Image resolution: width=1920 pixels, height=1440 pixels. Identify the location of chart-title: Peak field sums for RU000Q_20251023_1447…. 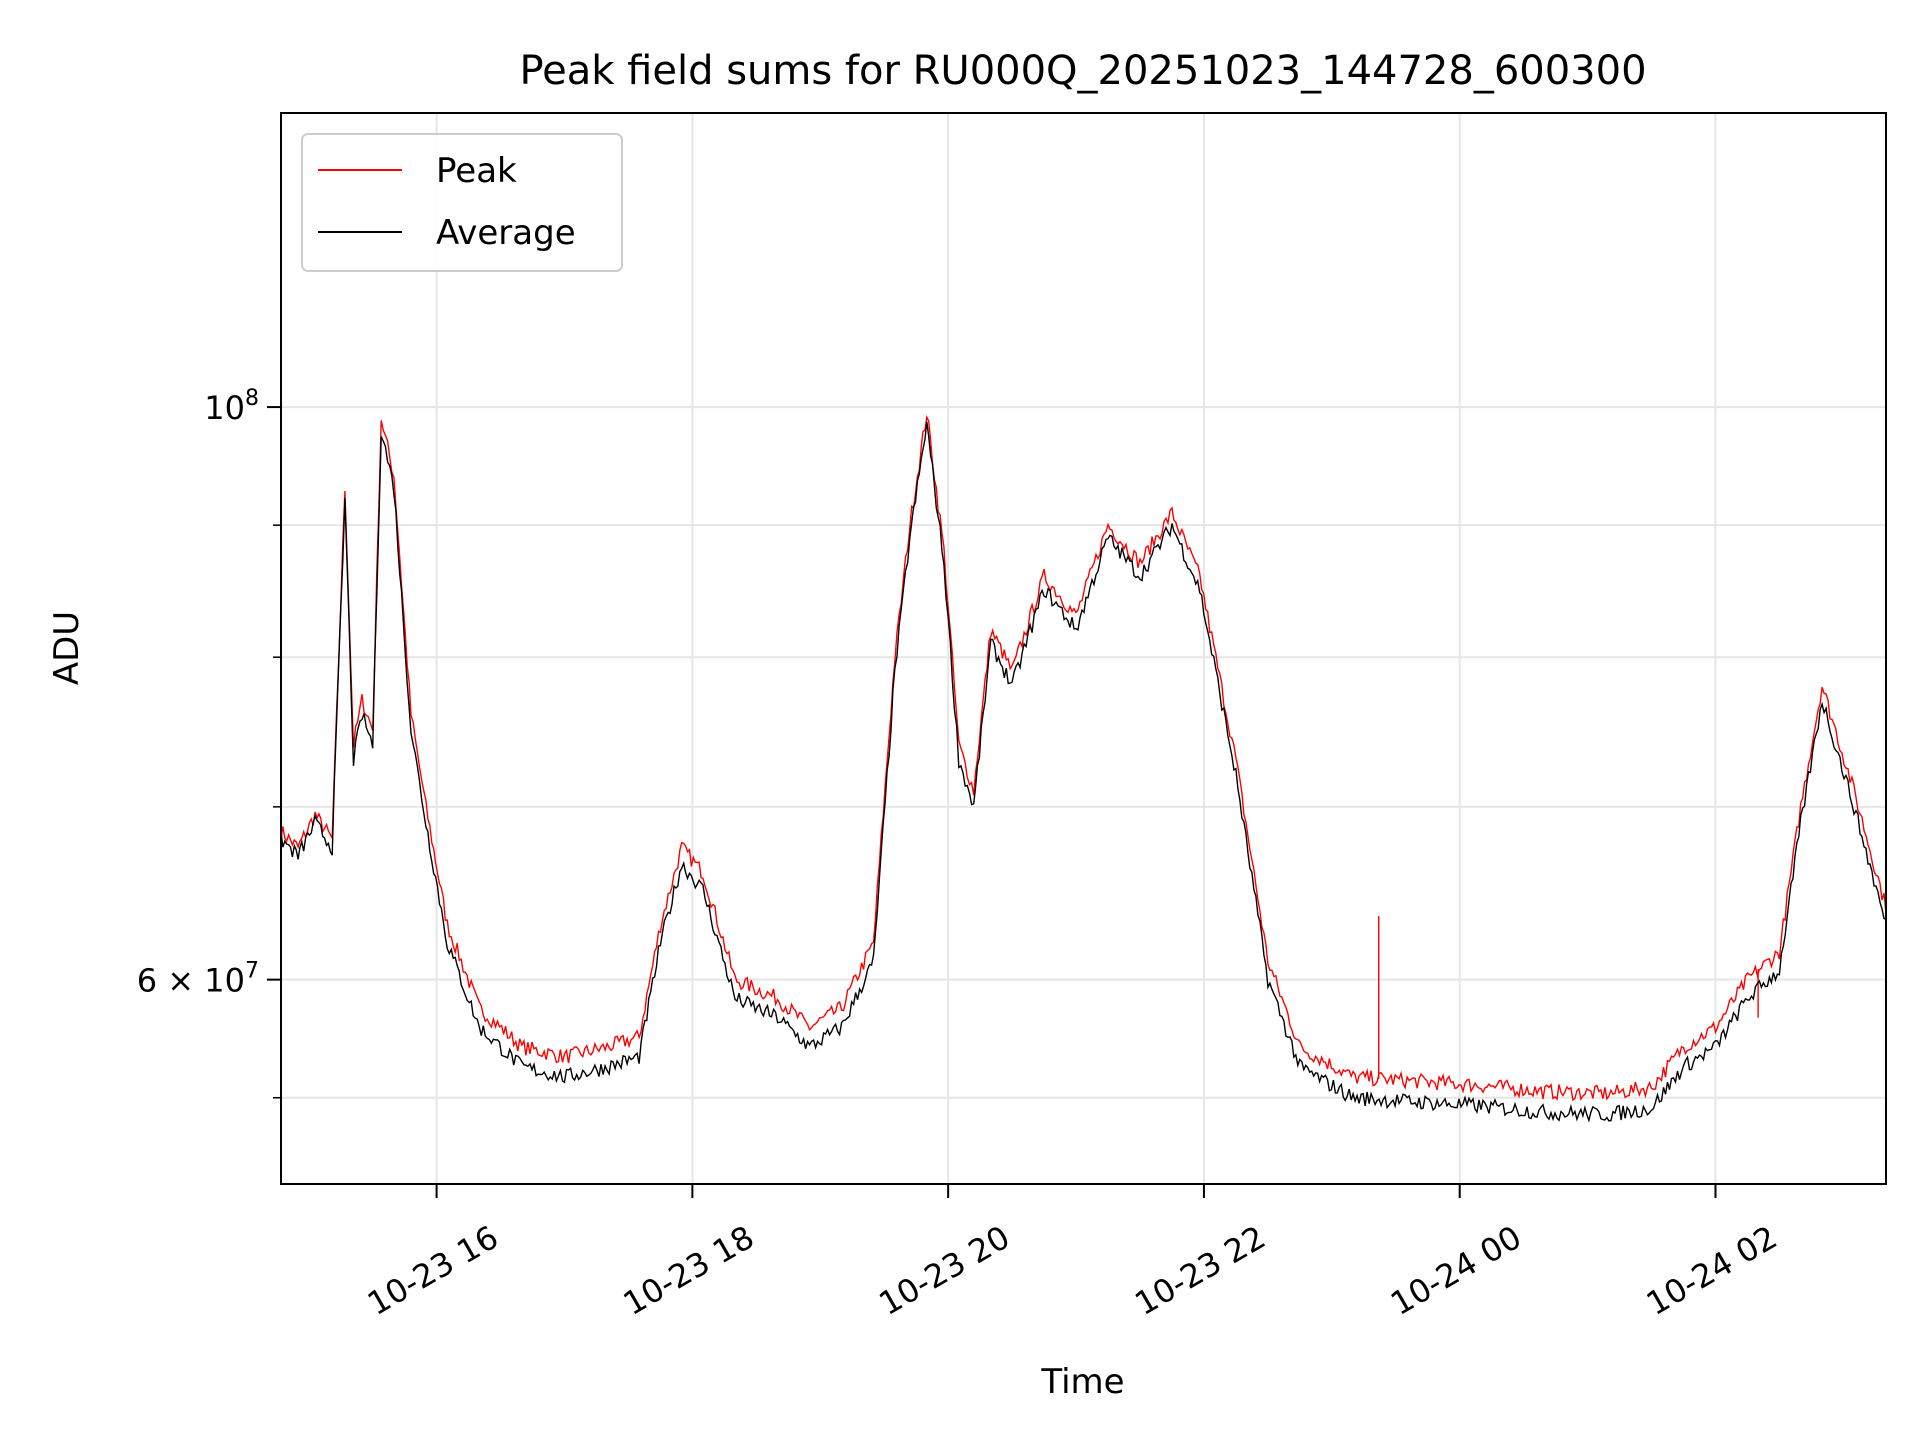
(1082, 71).